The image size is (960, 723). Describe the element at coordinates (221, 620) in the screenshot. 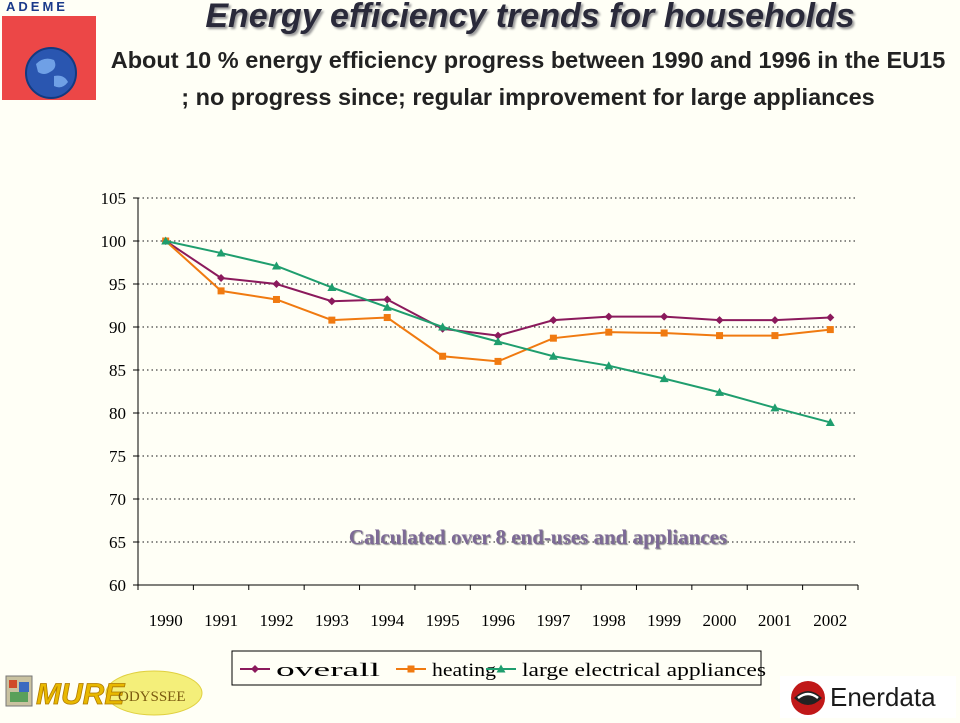

I see `x-tick-label: 1991` at that location.